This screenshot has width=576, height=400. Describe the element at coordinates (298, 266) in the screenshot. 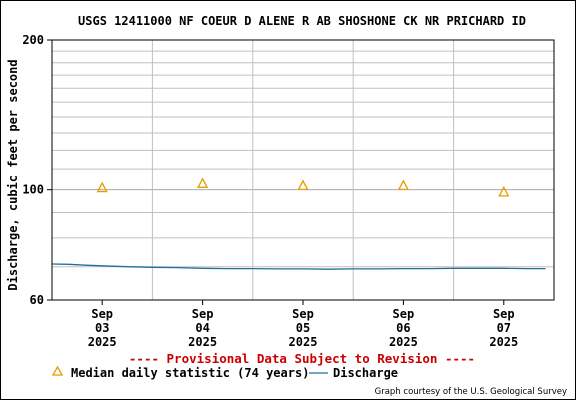

I see `discharge-series-line` at that location.